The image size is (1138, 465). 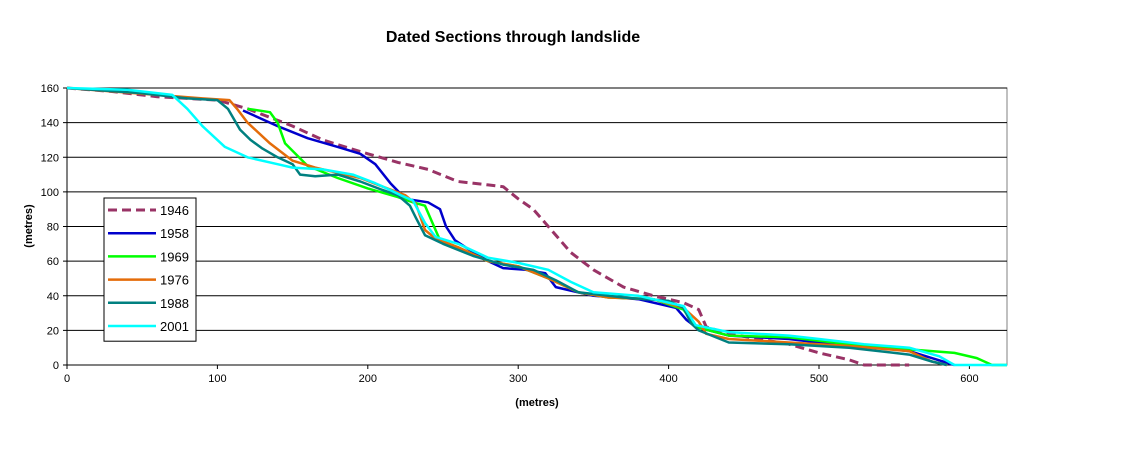 What do you see at coordinates (174, 303) in the screenshot?
I see `legend-label-1988: 1988` at bounding box center [174, 303].